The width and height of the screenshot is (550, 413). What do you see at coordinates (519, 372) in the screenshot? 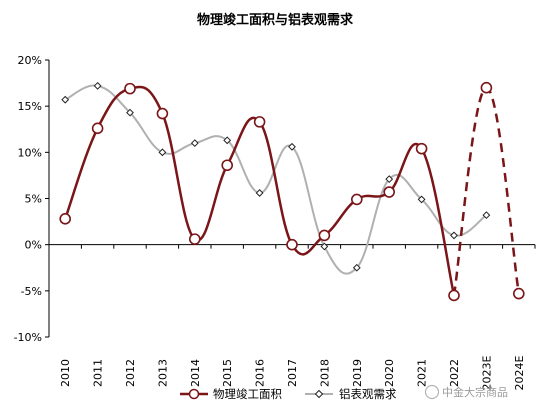
I see `x-tick-label: 2024E` at bounding box center [519, 372].